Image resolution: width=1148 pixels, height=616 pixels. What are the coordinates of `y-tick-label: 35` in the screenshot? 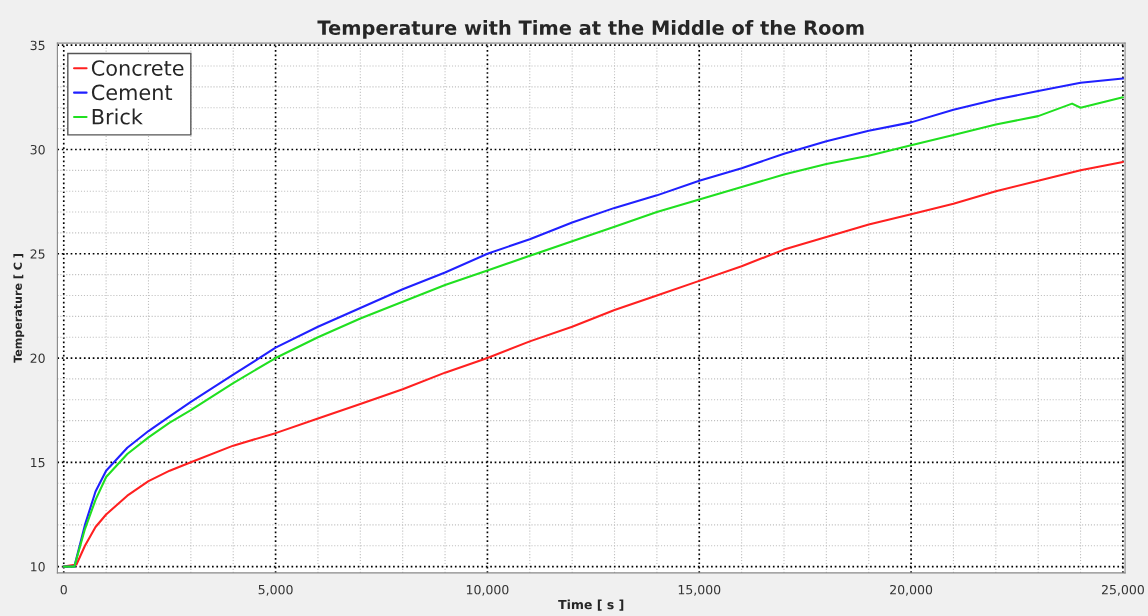 It's located at (37, 45).